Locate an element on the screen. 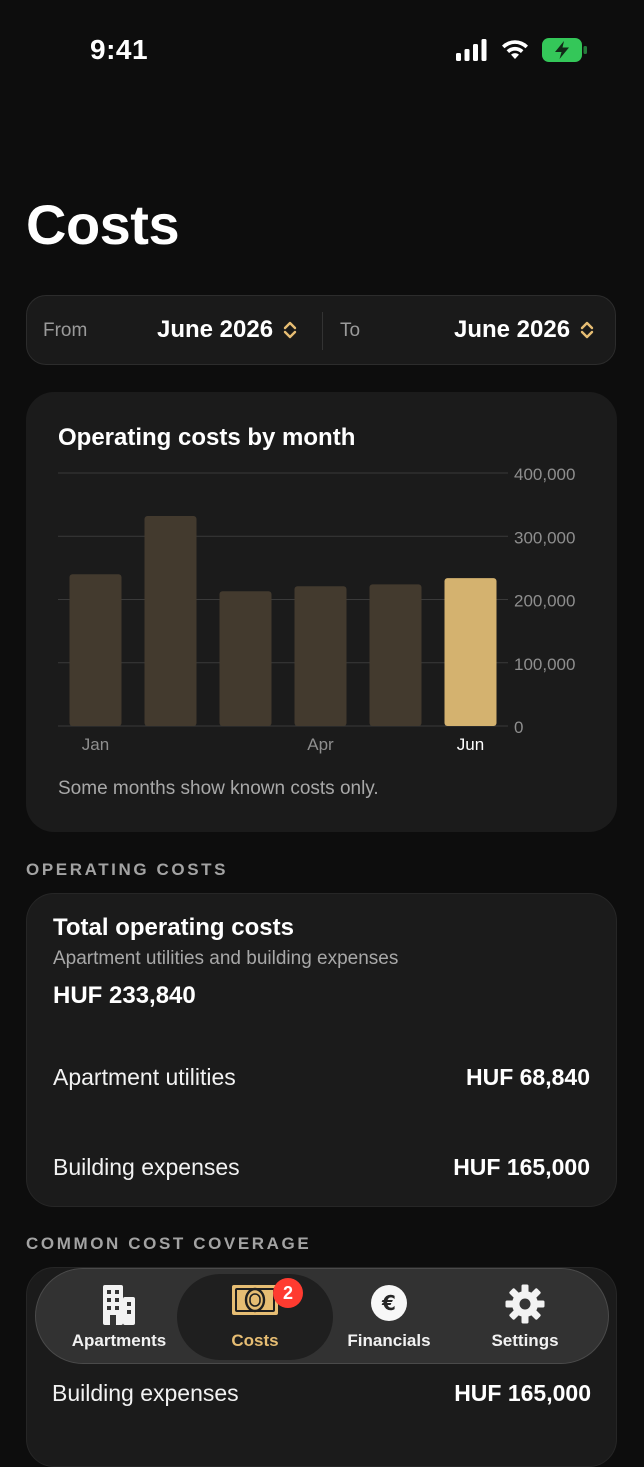 The height and width of the screenshot is (1467, 644). signal-icon is located at coordinates (471, 50).